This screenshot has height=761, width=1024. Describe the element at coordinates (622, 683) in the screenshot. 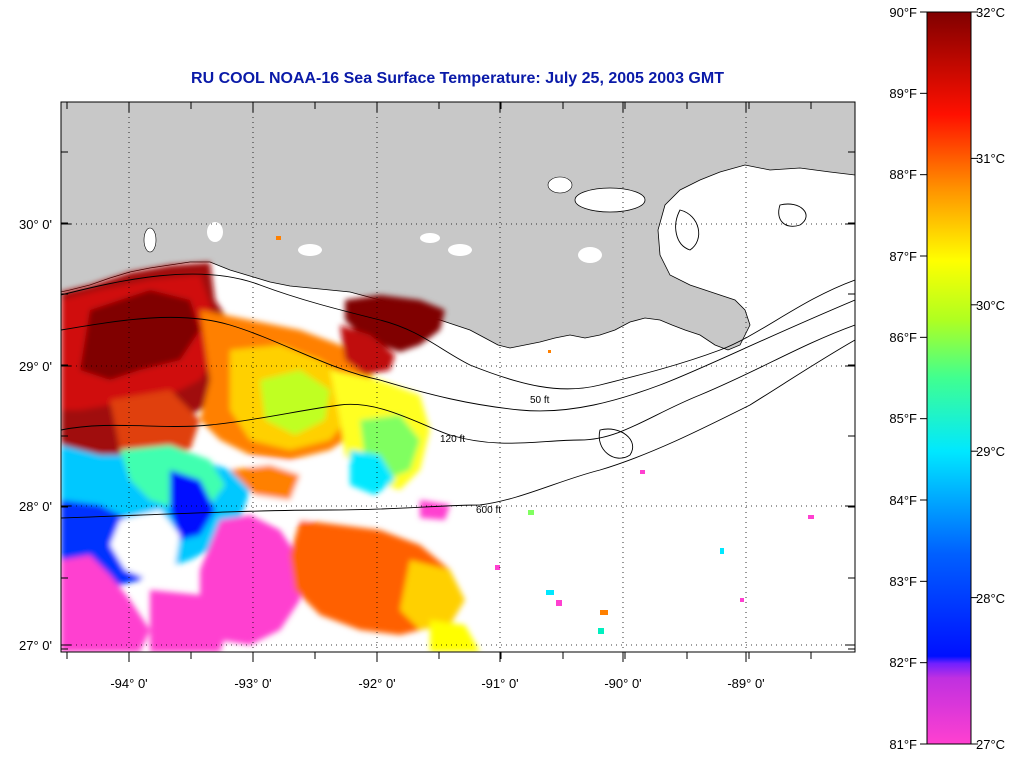

I see `lon-tick-label: -90° 0'` at that location.